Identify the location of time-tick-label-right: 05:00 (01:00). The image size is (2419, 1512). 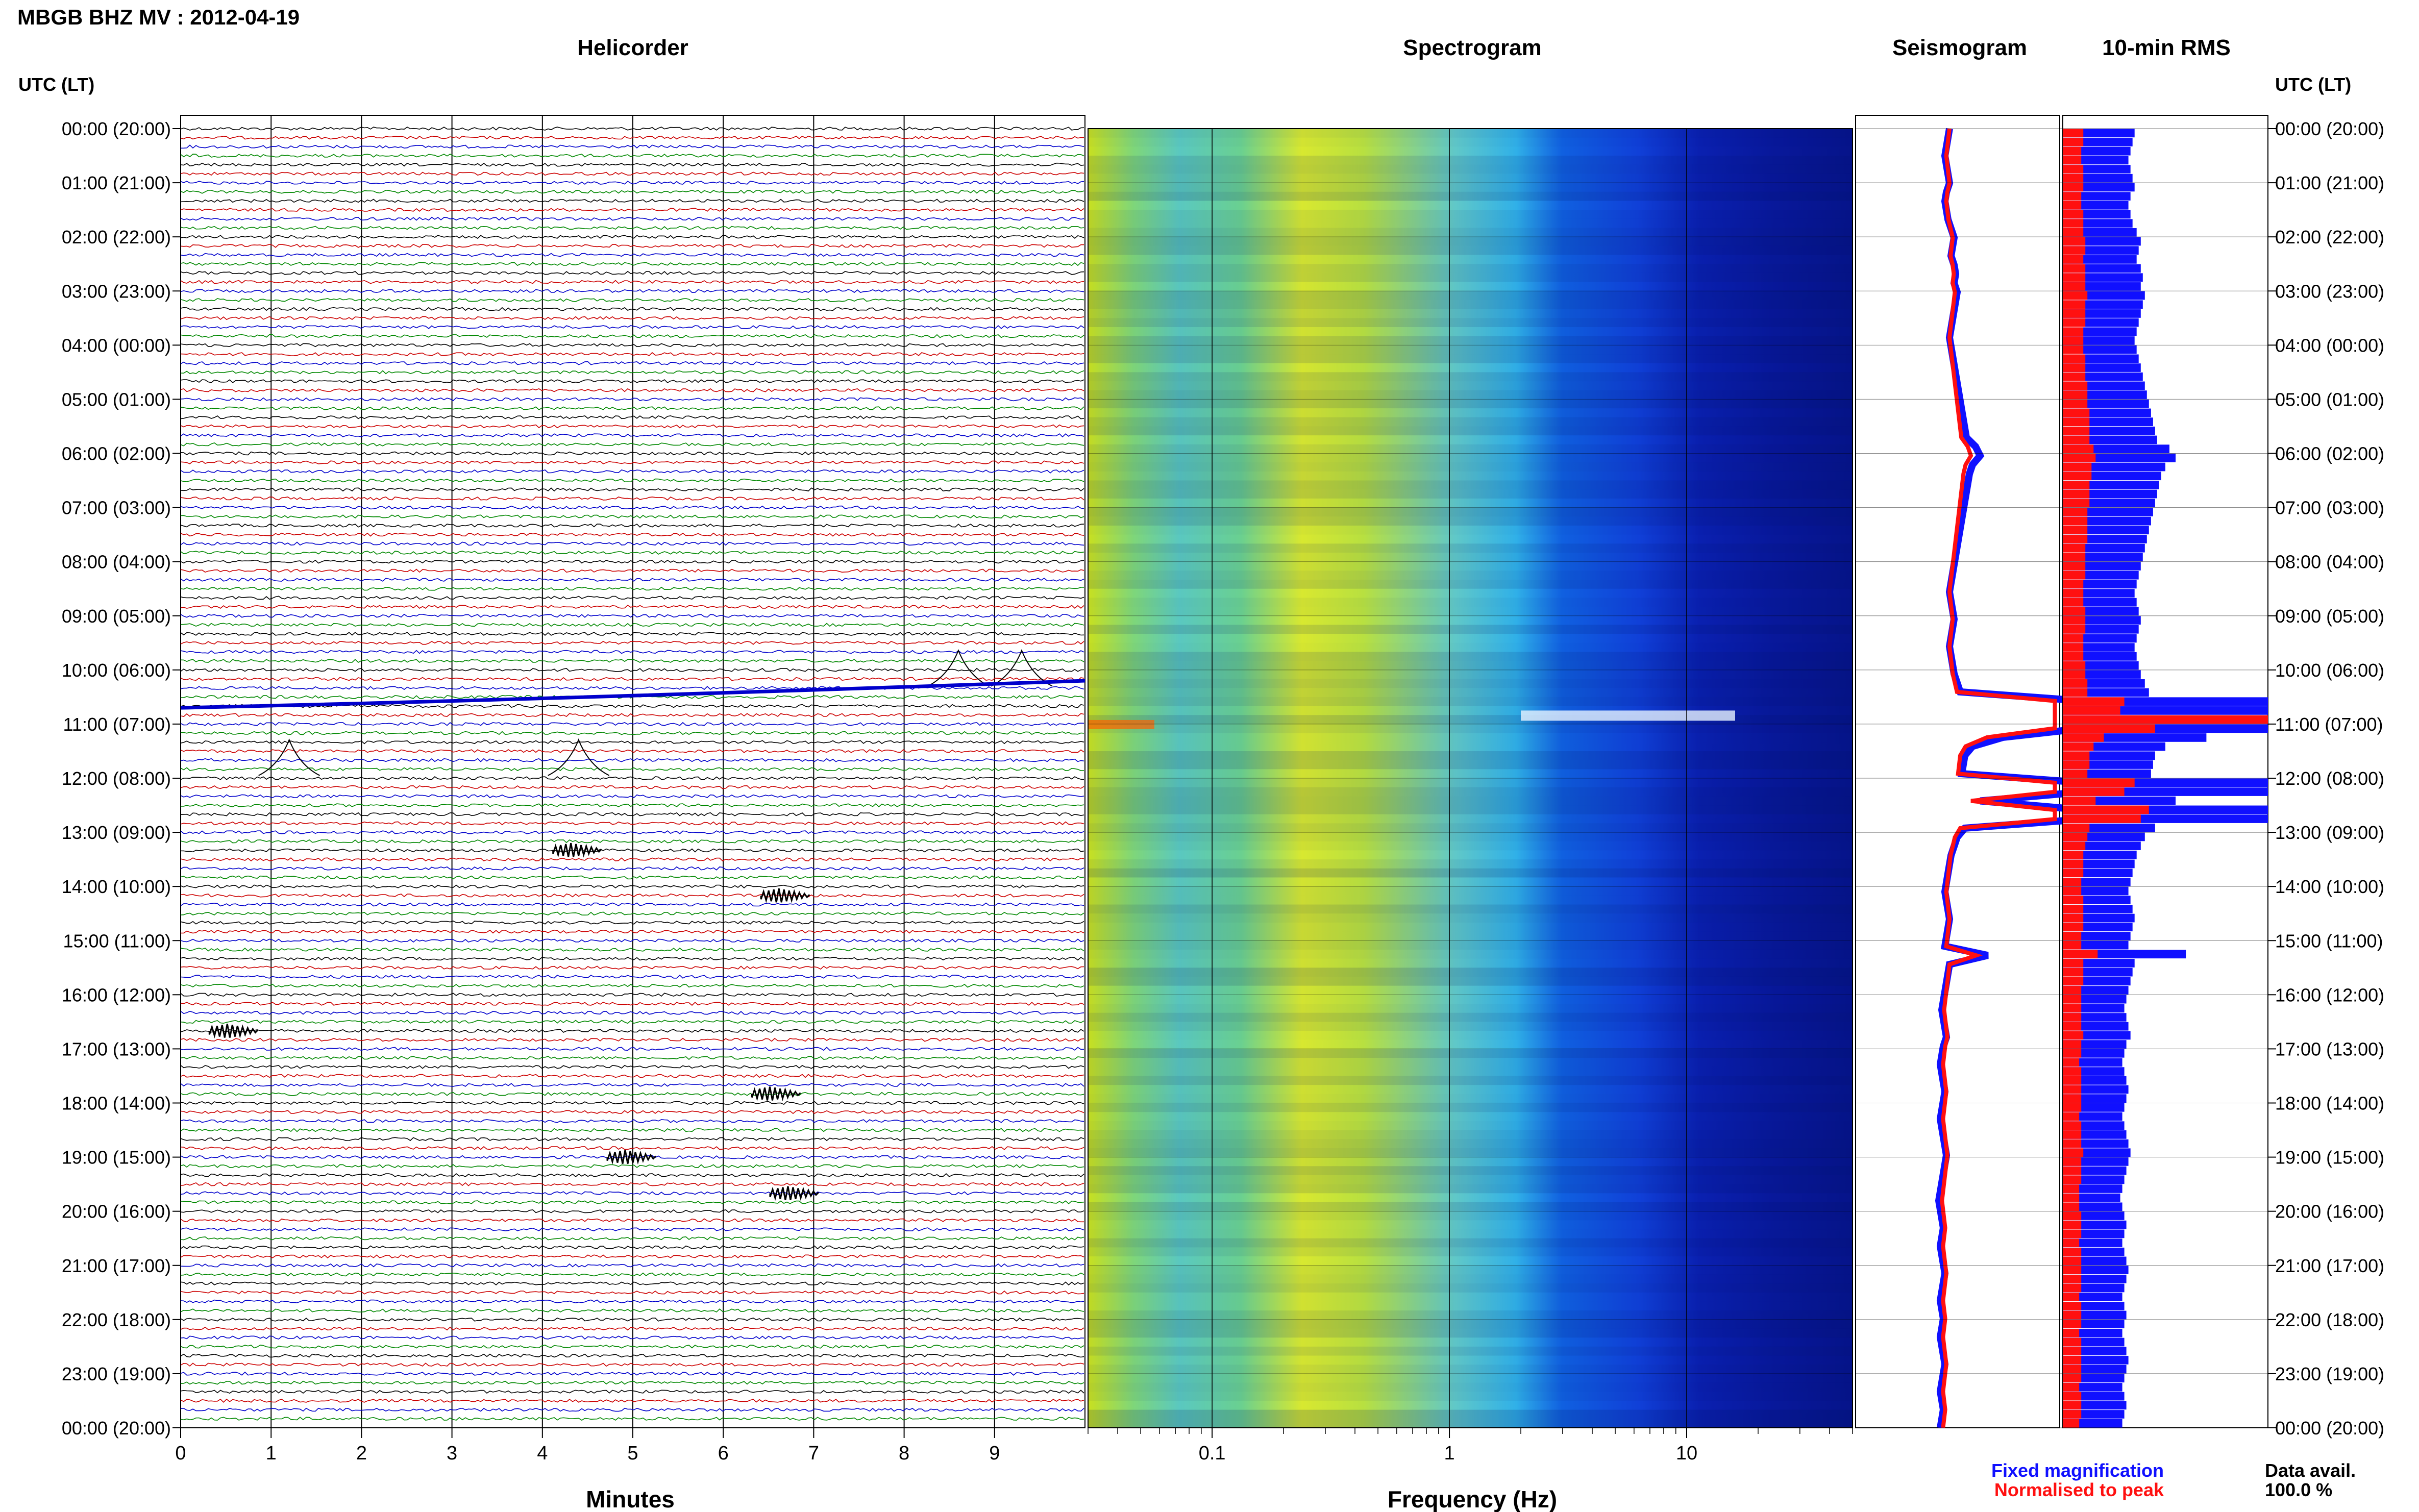
(2329, 399).